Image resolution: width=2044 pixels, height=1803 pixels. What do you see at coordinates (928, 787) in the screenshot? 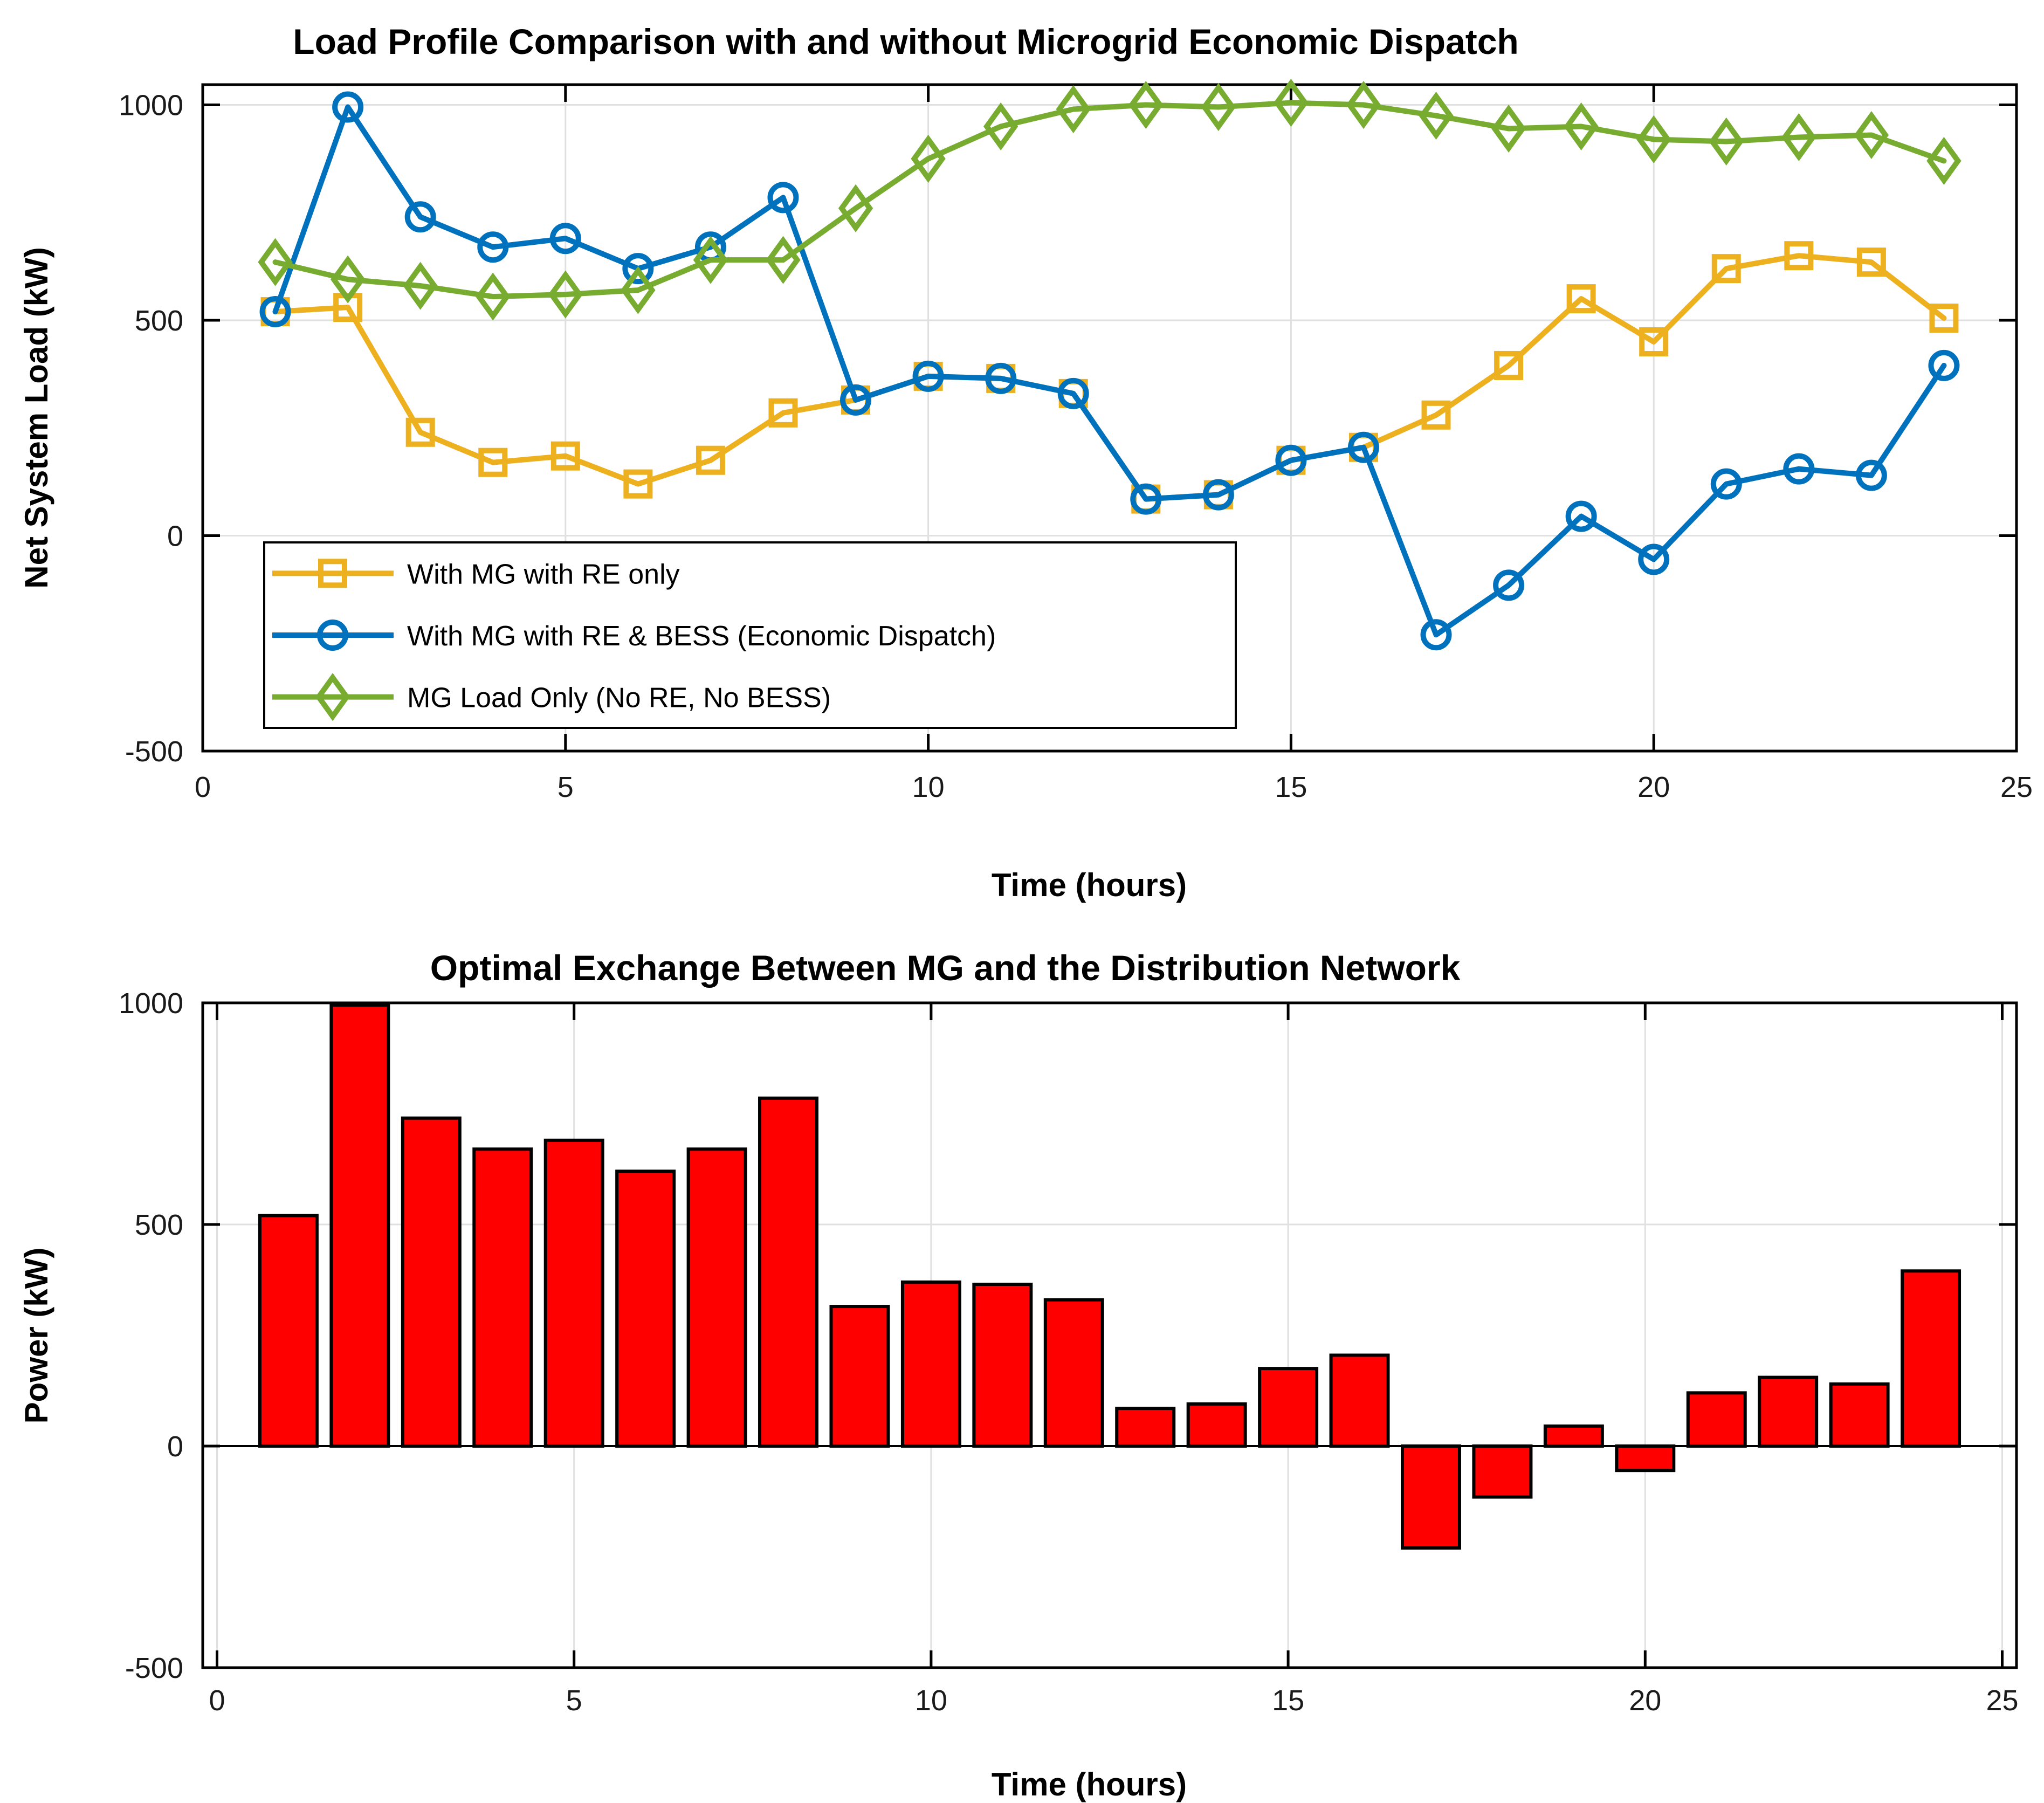
I see `top-x-tick-label-10: 10` at bounding box center [928, 787].